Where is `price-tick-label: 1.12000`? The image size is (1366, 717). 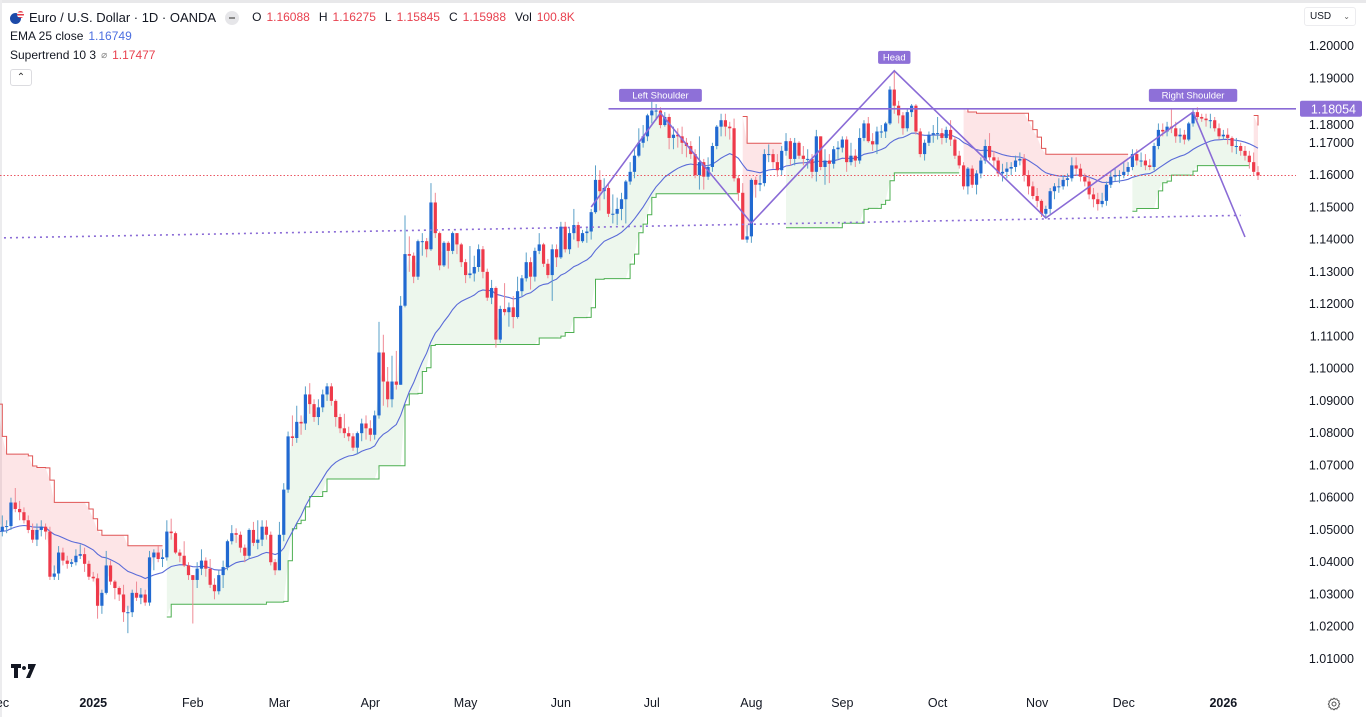
price-tick-label: 1.12000 is located at coordinates (1331, 304).